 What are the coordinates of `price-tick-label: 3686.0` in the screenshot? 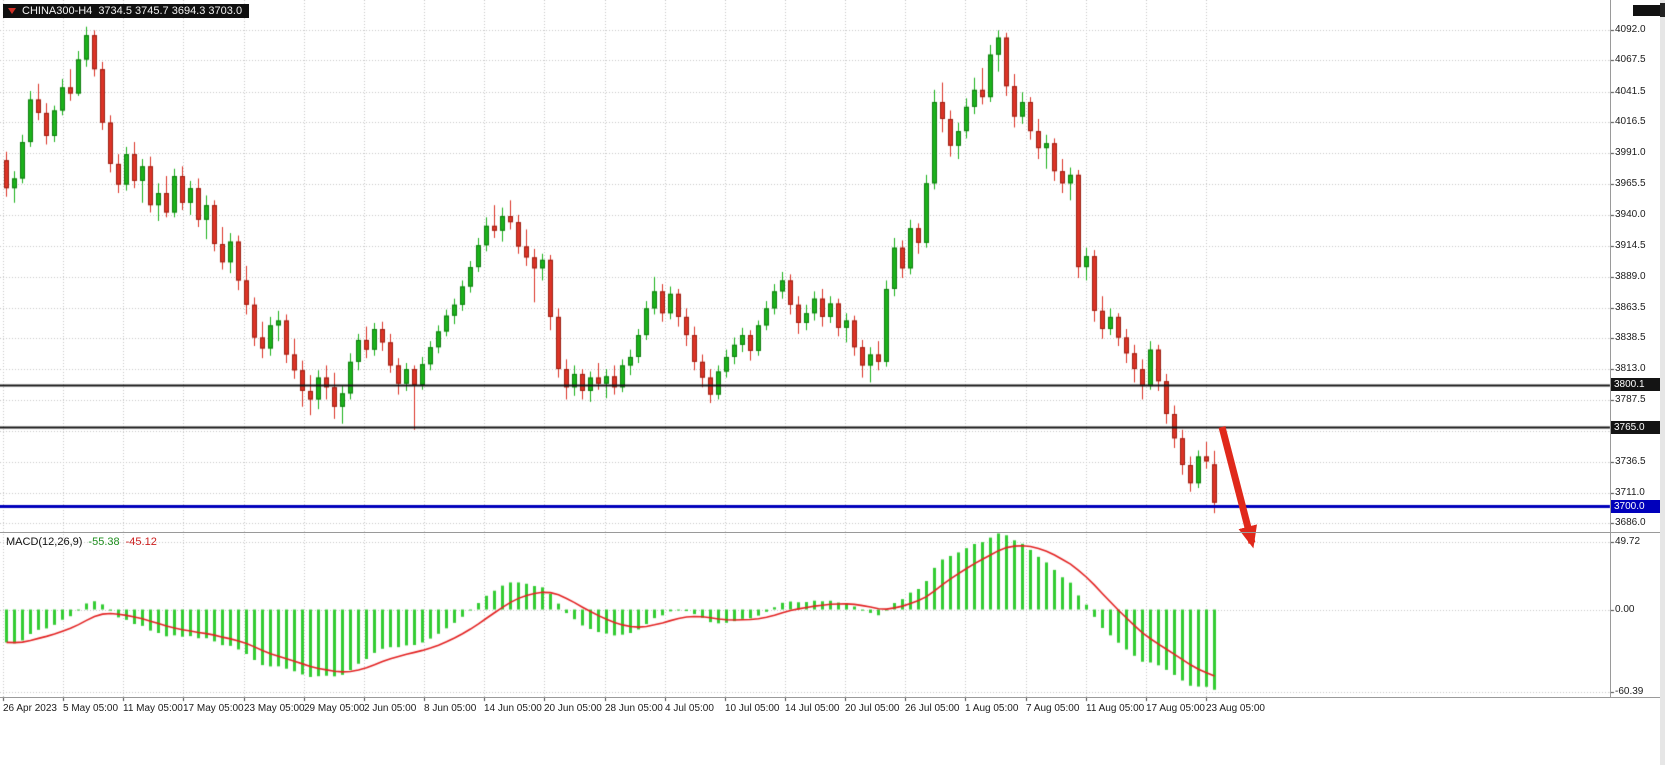 It's located at (1630, 523).